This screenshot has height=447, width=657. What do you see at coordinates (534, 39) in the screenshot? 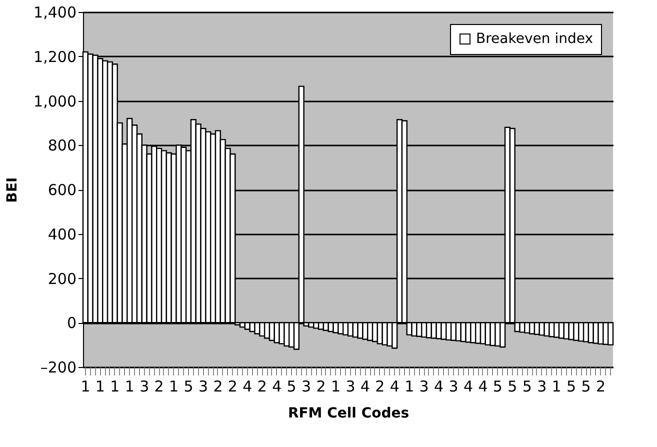
I see `legend-label: Breakeven index` at bounding box center [534, 39].